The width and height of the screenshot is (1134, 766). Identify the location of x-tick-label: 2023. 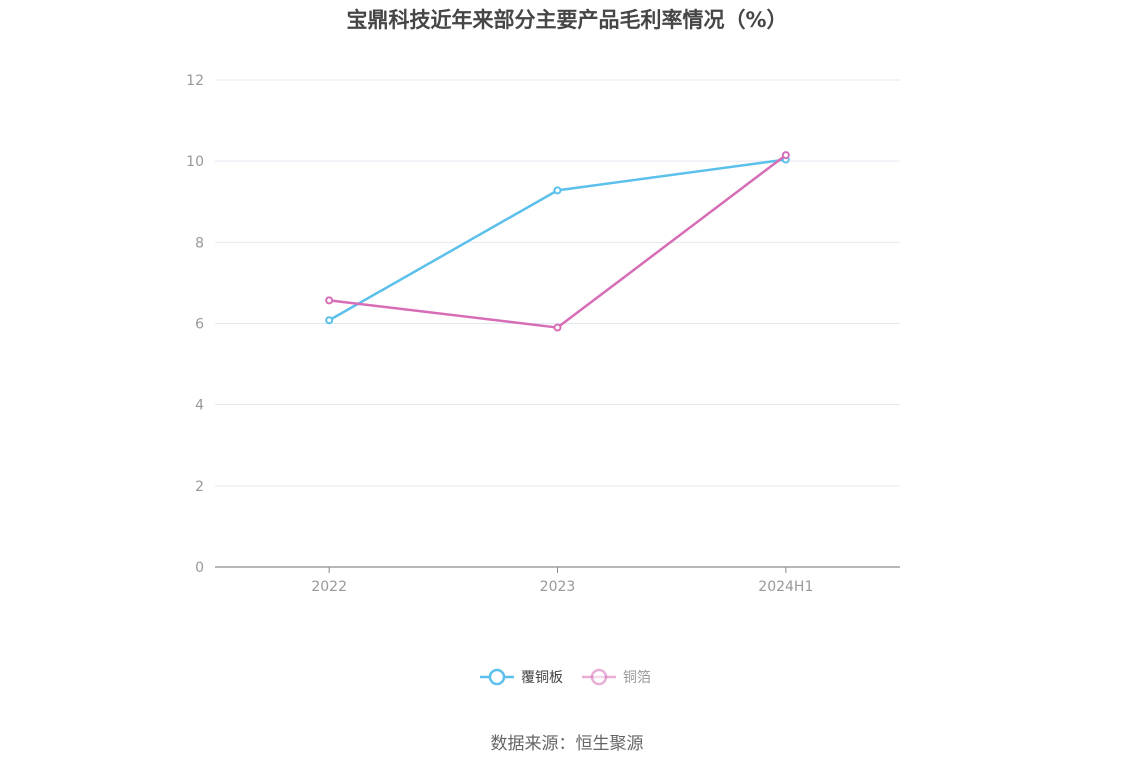
(558, 587).